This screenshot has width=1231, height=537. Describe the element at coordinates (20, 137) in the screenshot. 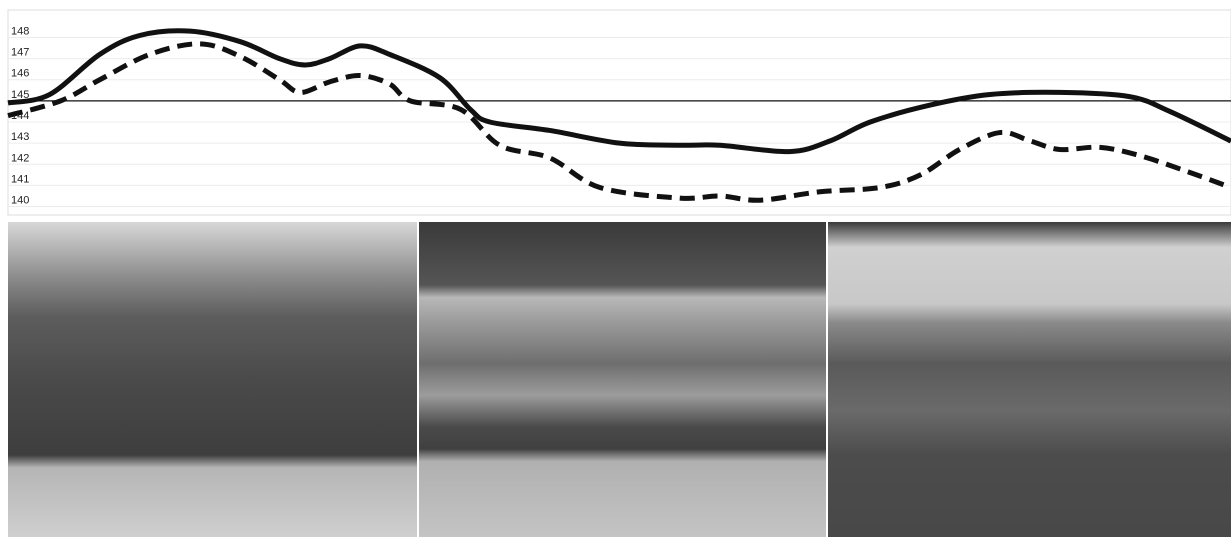

I see `y-tick-label: 143` at that location.